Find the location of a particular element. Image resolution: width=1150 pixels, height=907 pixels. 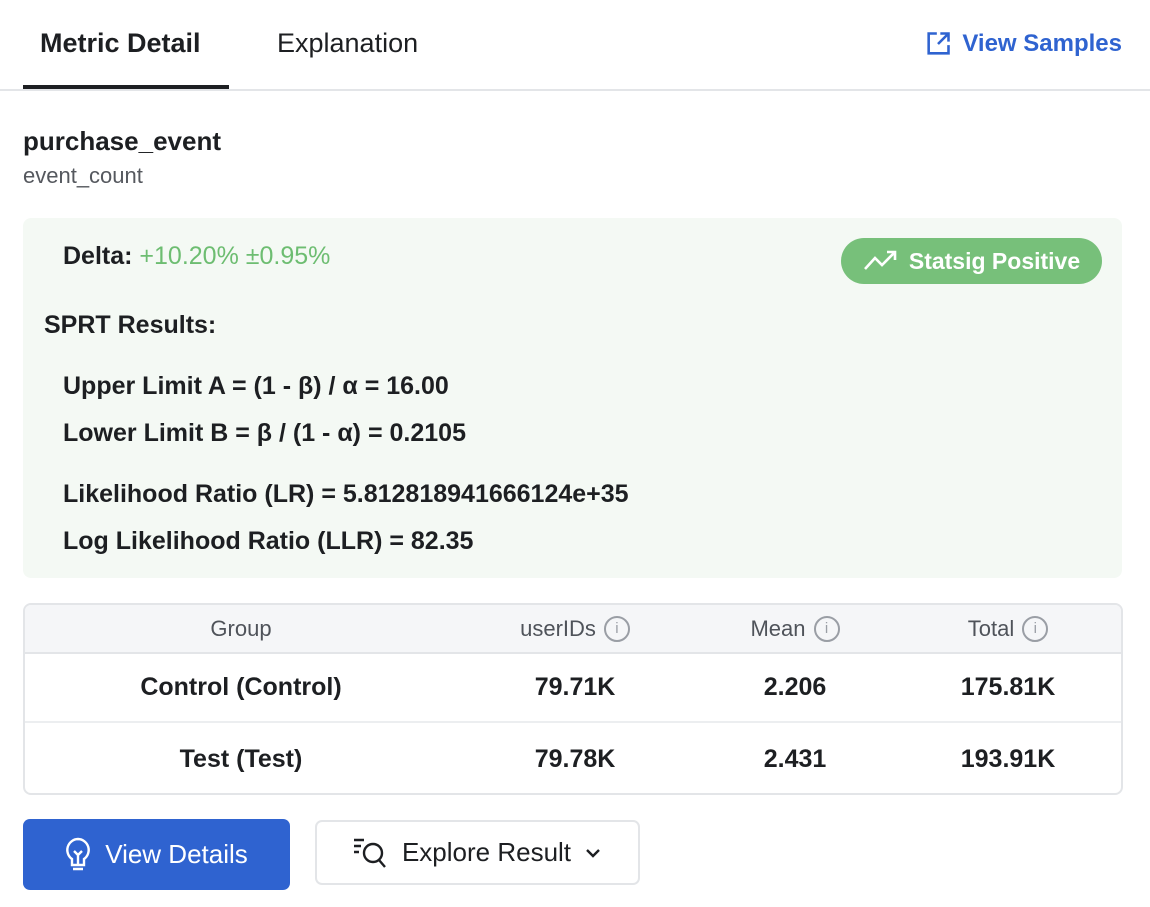

sprt-title: SPRT Results: is located at coordinates (130, 325).